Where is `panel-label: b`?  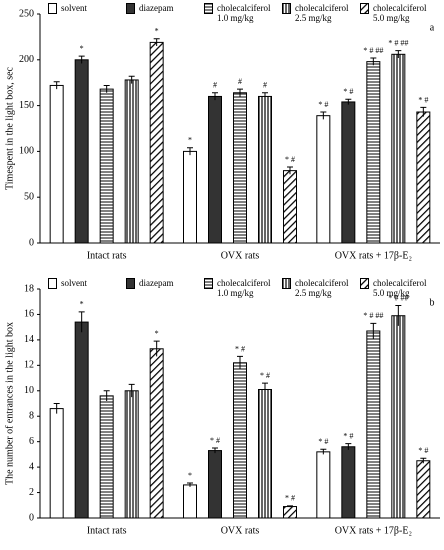
panel-label: b is located at coordinates (432, 302).